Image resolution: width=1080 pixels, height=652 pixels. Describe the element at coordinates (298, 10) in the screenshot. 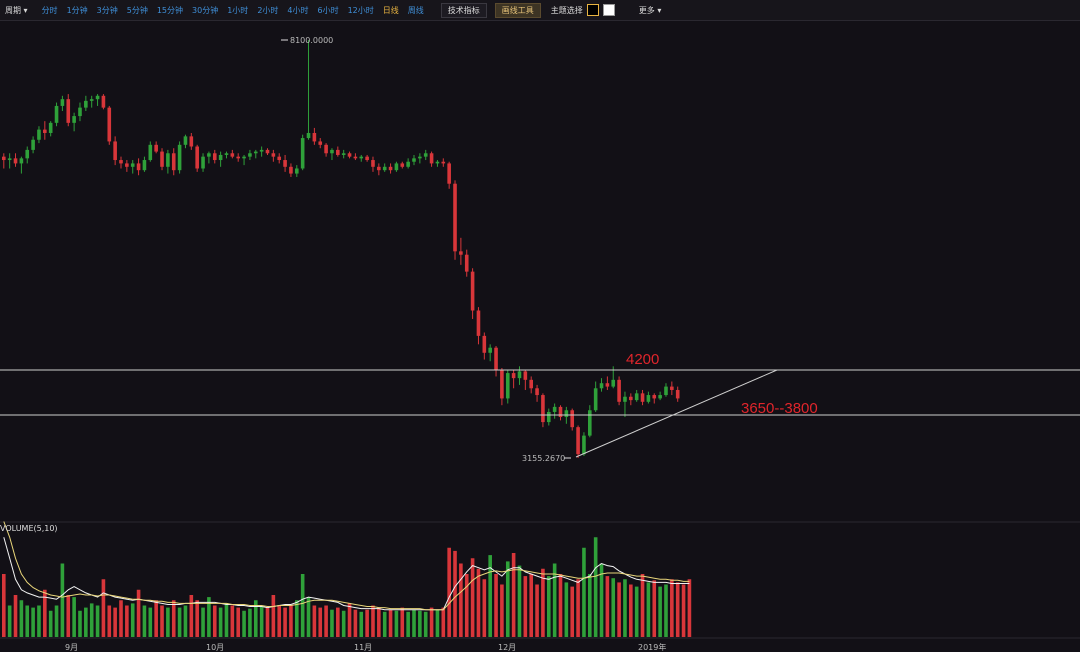

I see `interval-tab: 4小时` at that location.